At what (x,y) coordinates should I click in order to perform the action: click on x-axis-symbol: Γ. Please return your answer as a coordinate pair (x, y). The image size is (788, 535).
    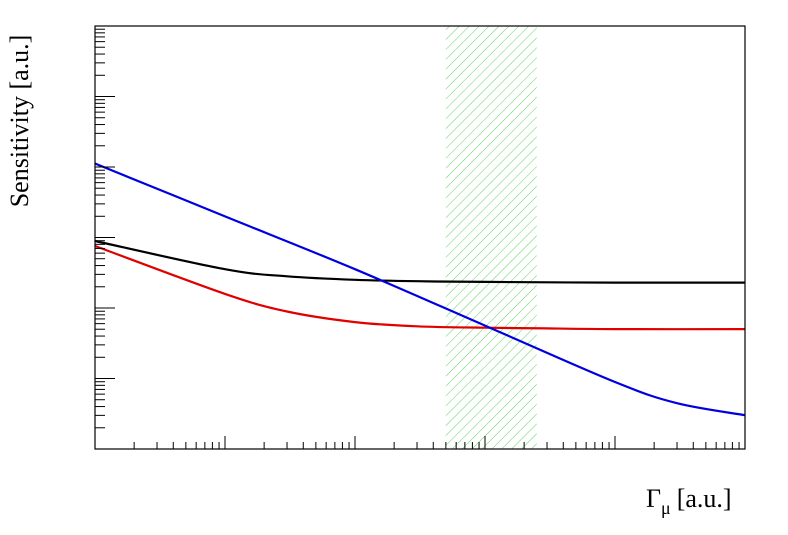
    Looking at the image, I should click on (653, 498).